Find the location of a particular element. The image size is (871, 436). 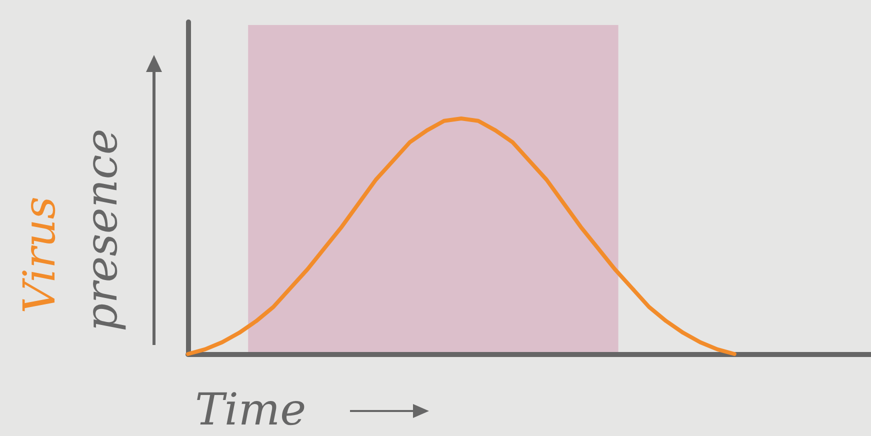

text: Virus is located at coordinates (40, 255).